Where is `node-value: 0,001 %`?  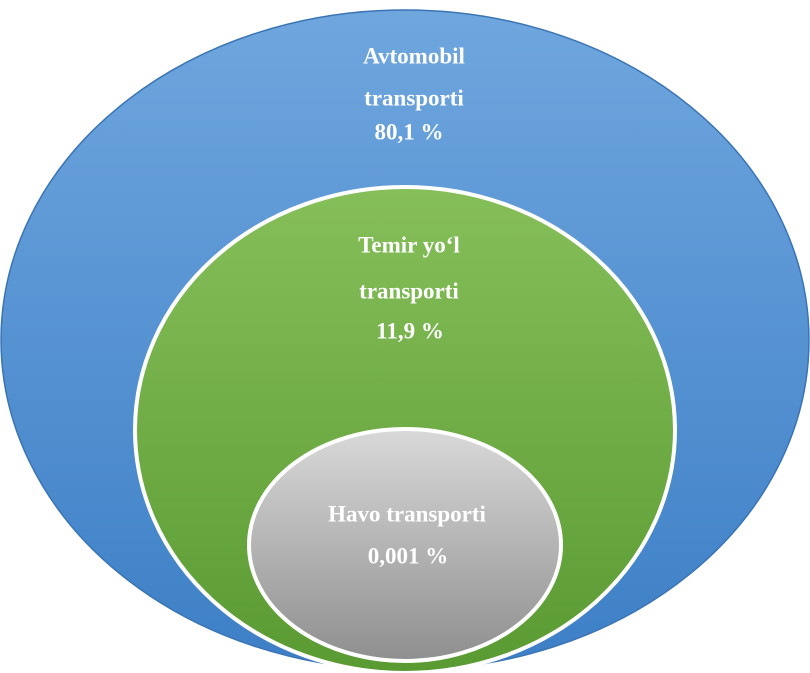 node-value: 0,001 % is located at coordinates (408, 555).